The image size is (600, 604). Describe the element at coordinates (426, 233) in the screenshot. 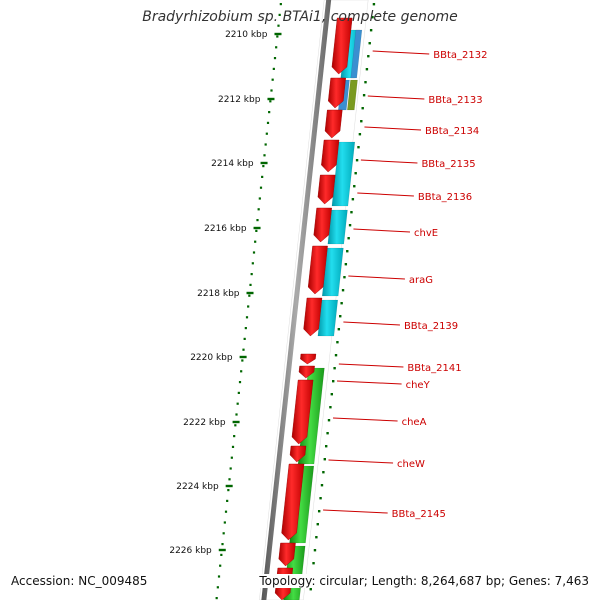

I see `gene-label: chvE` at that location.